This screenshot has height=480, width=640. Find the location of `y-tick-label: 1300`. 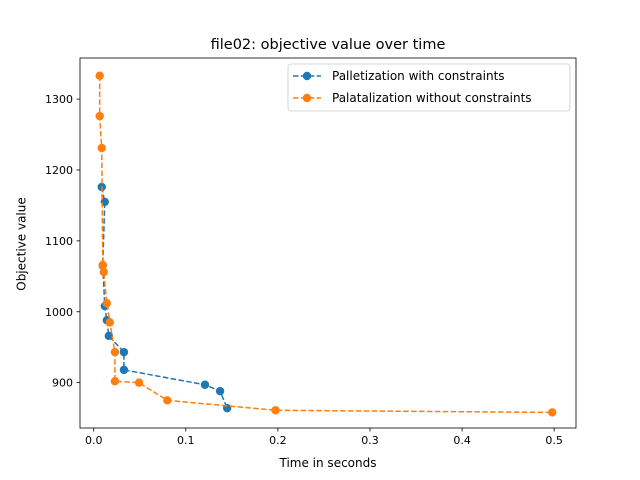

y-tick-label: 1300 is located at coordinates (59, 99).